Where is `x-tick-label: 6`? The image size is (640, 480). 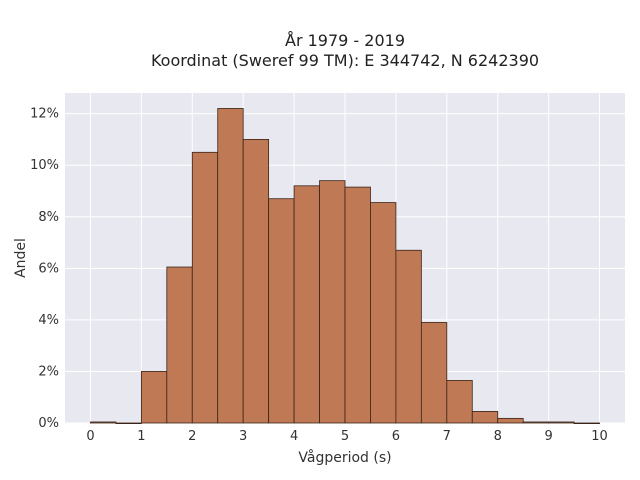 x-tick-label: 6 is located at coordinates (396, 436).